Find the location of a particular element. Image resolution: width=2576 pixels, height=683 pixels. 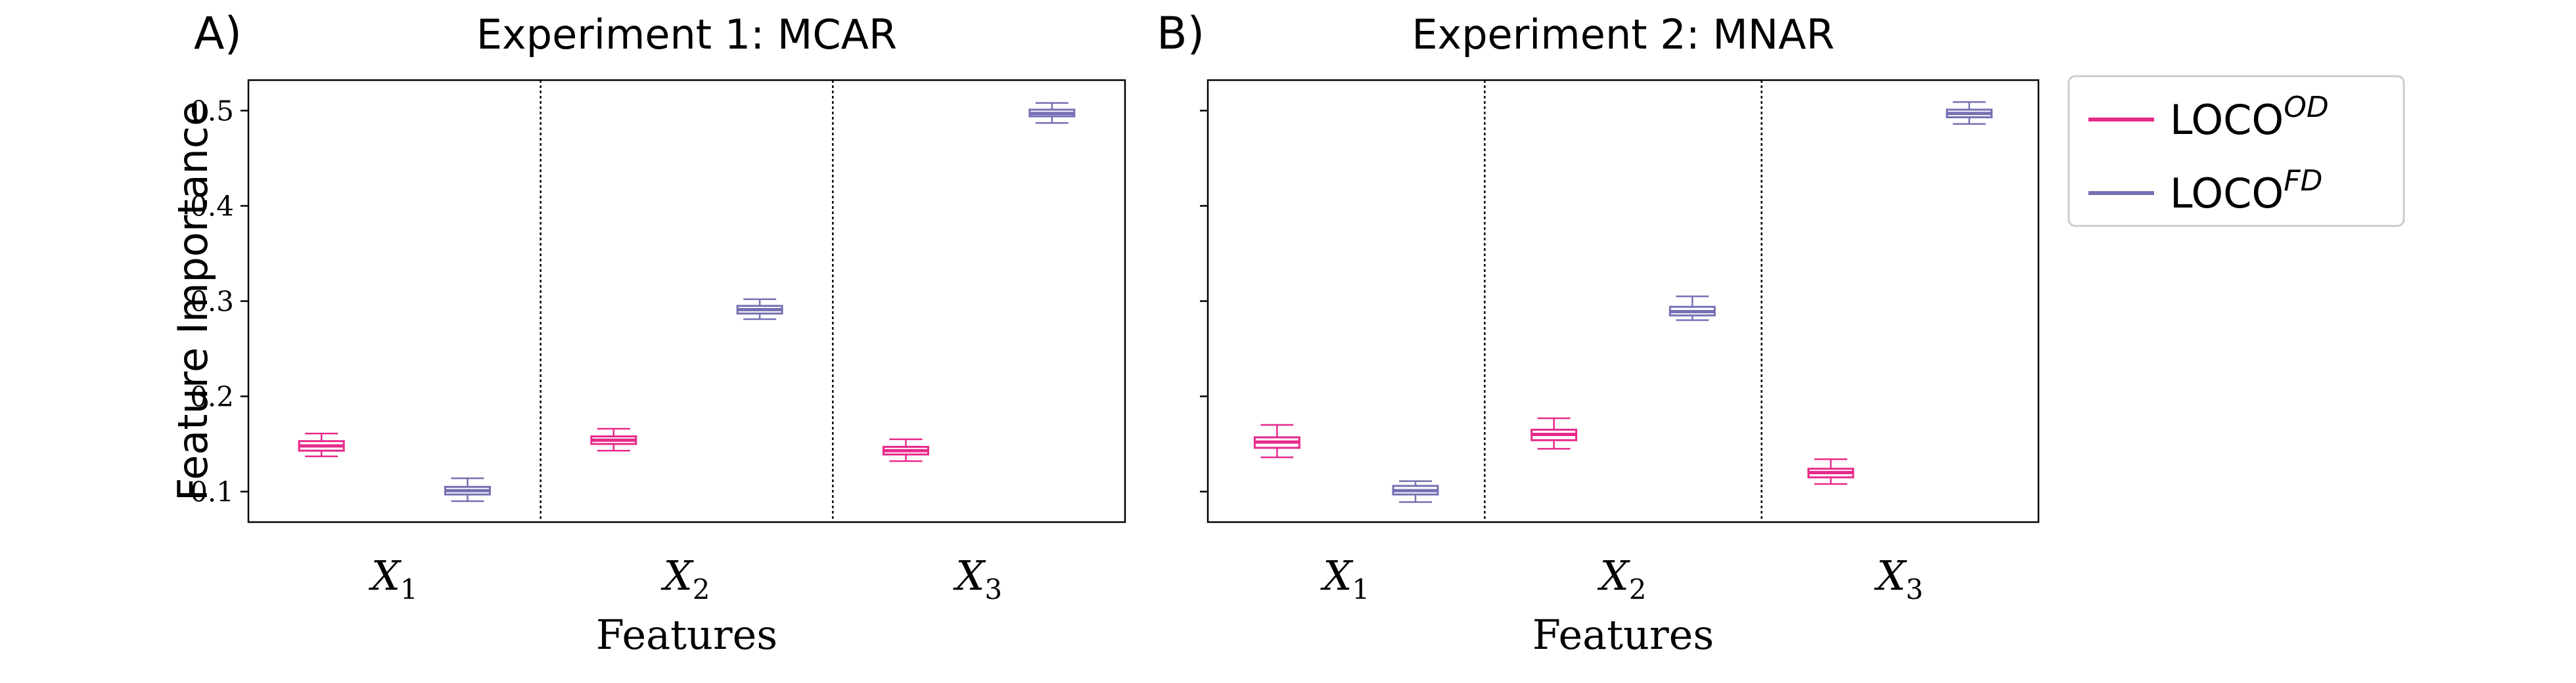

y-tick-label: 0.5 is located at coordinates (212, 111).